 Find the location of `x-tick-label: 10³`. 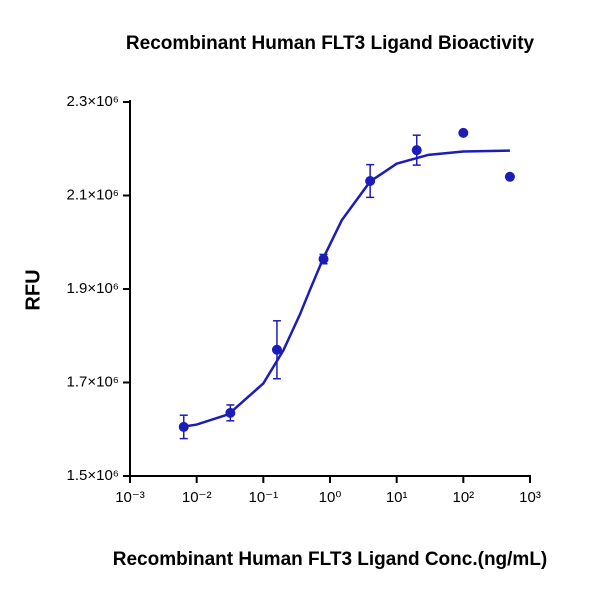

x-tick-label: 10³ is located at coordinates (530, 497).